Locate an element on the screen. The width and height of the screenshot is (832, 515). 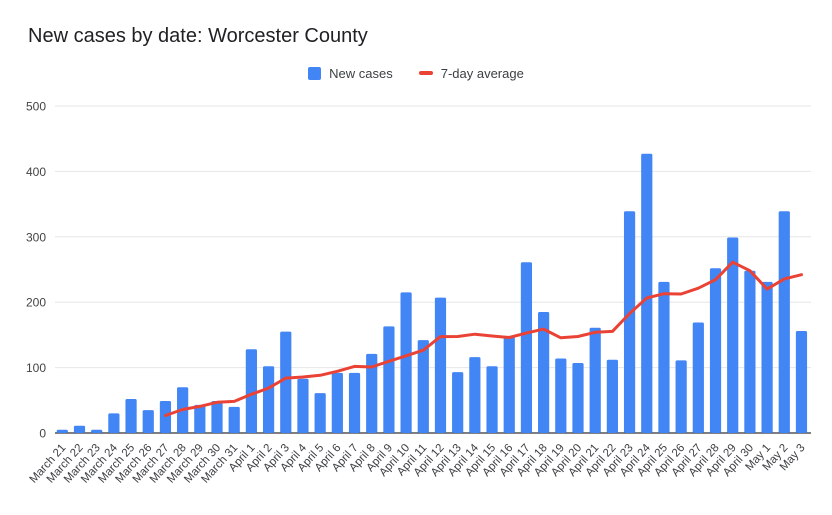
legend-item-7-day-average: 7-day average is located at coordinates (471, 73).